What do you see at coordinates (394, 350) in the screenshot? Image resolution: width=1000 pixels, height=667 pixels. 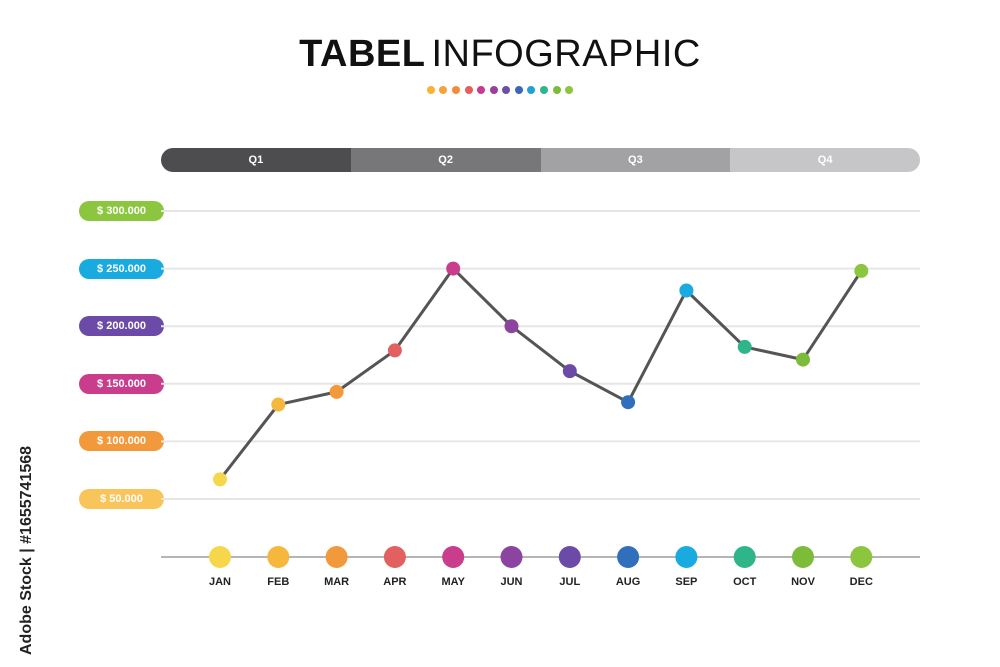 I see `data-point-apr` at bounding box center [394, 350].